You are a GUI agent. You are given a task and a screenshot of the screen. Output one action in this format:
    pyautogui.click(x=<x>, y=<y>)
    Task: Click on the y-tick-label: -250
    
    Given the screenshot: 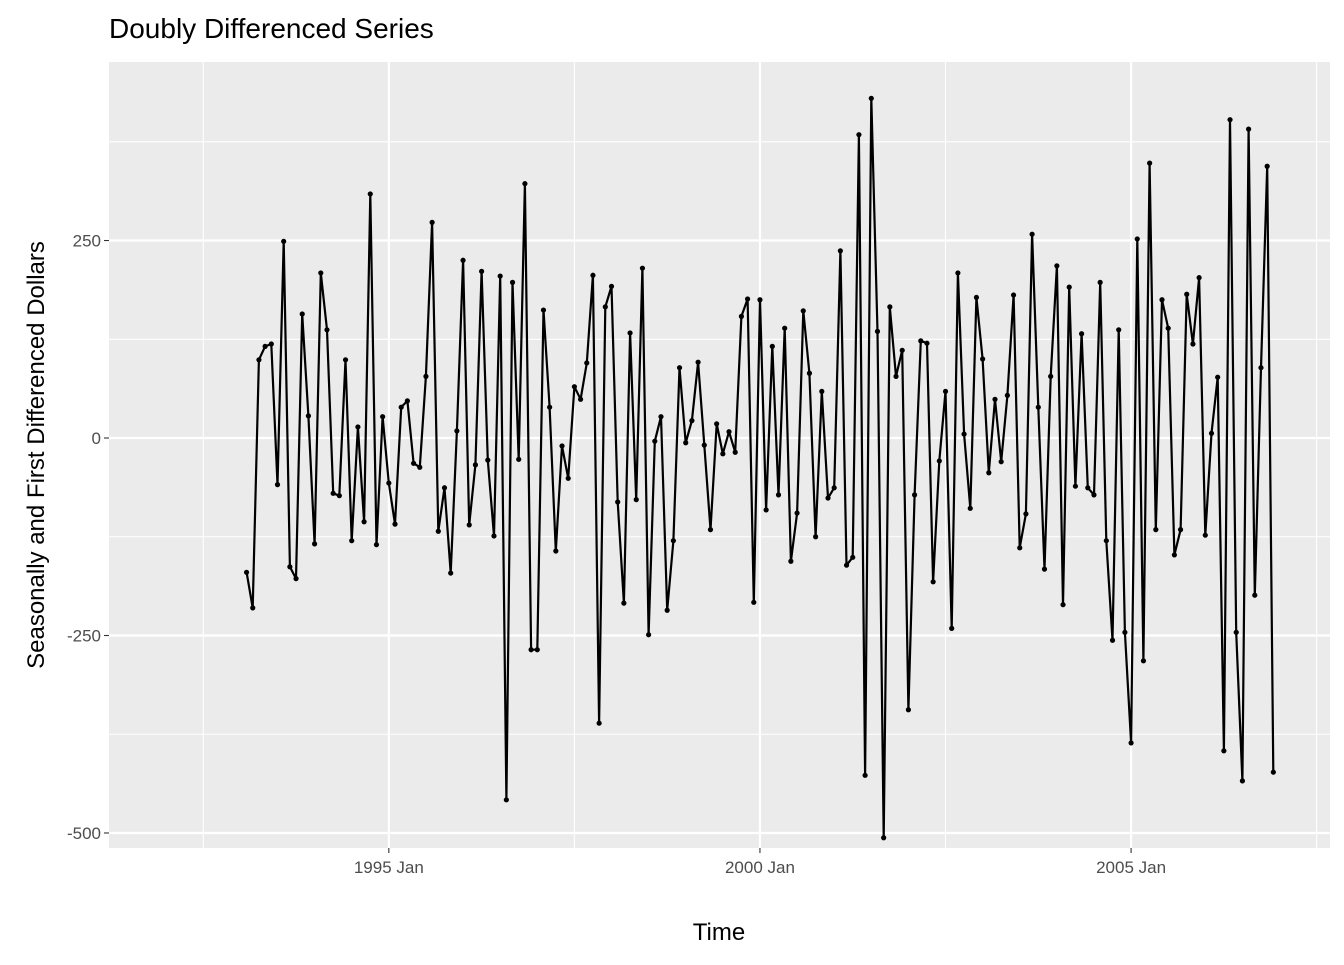 What is the action you would take?
    pyautogui.click(x=84, y=636)
    